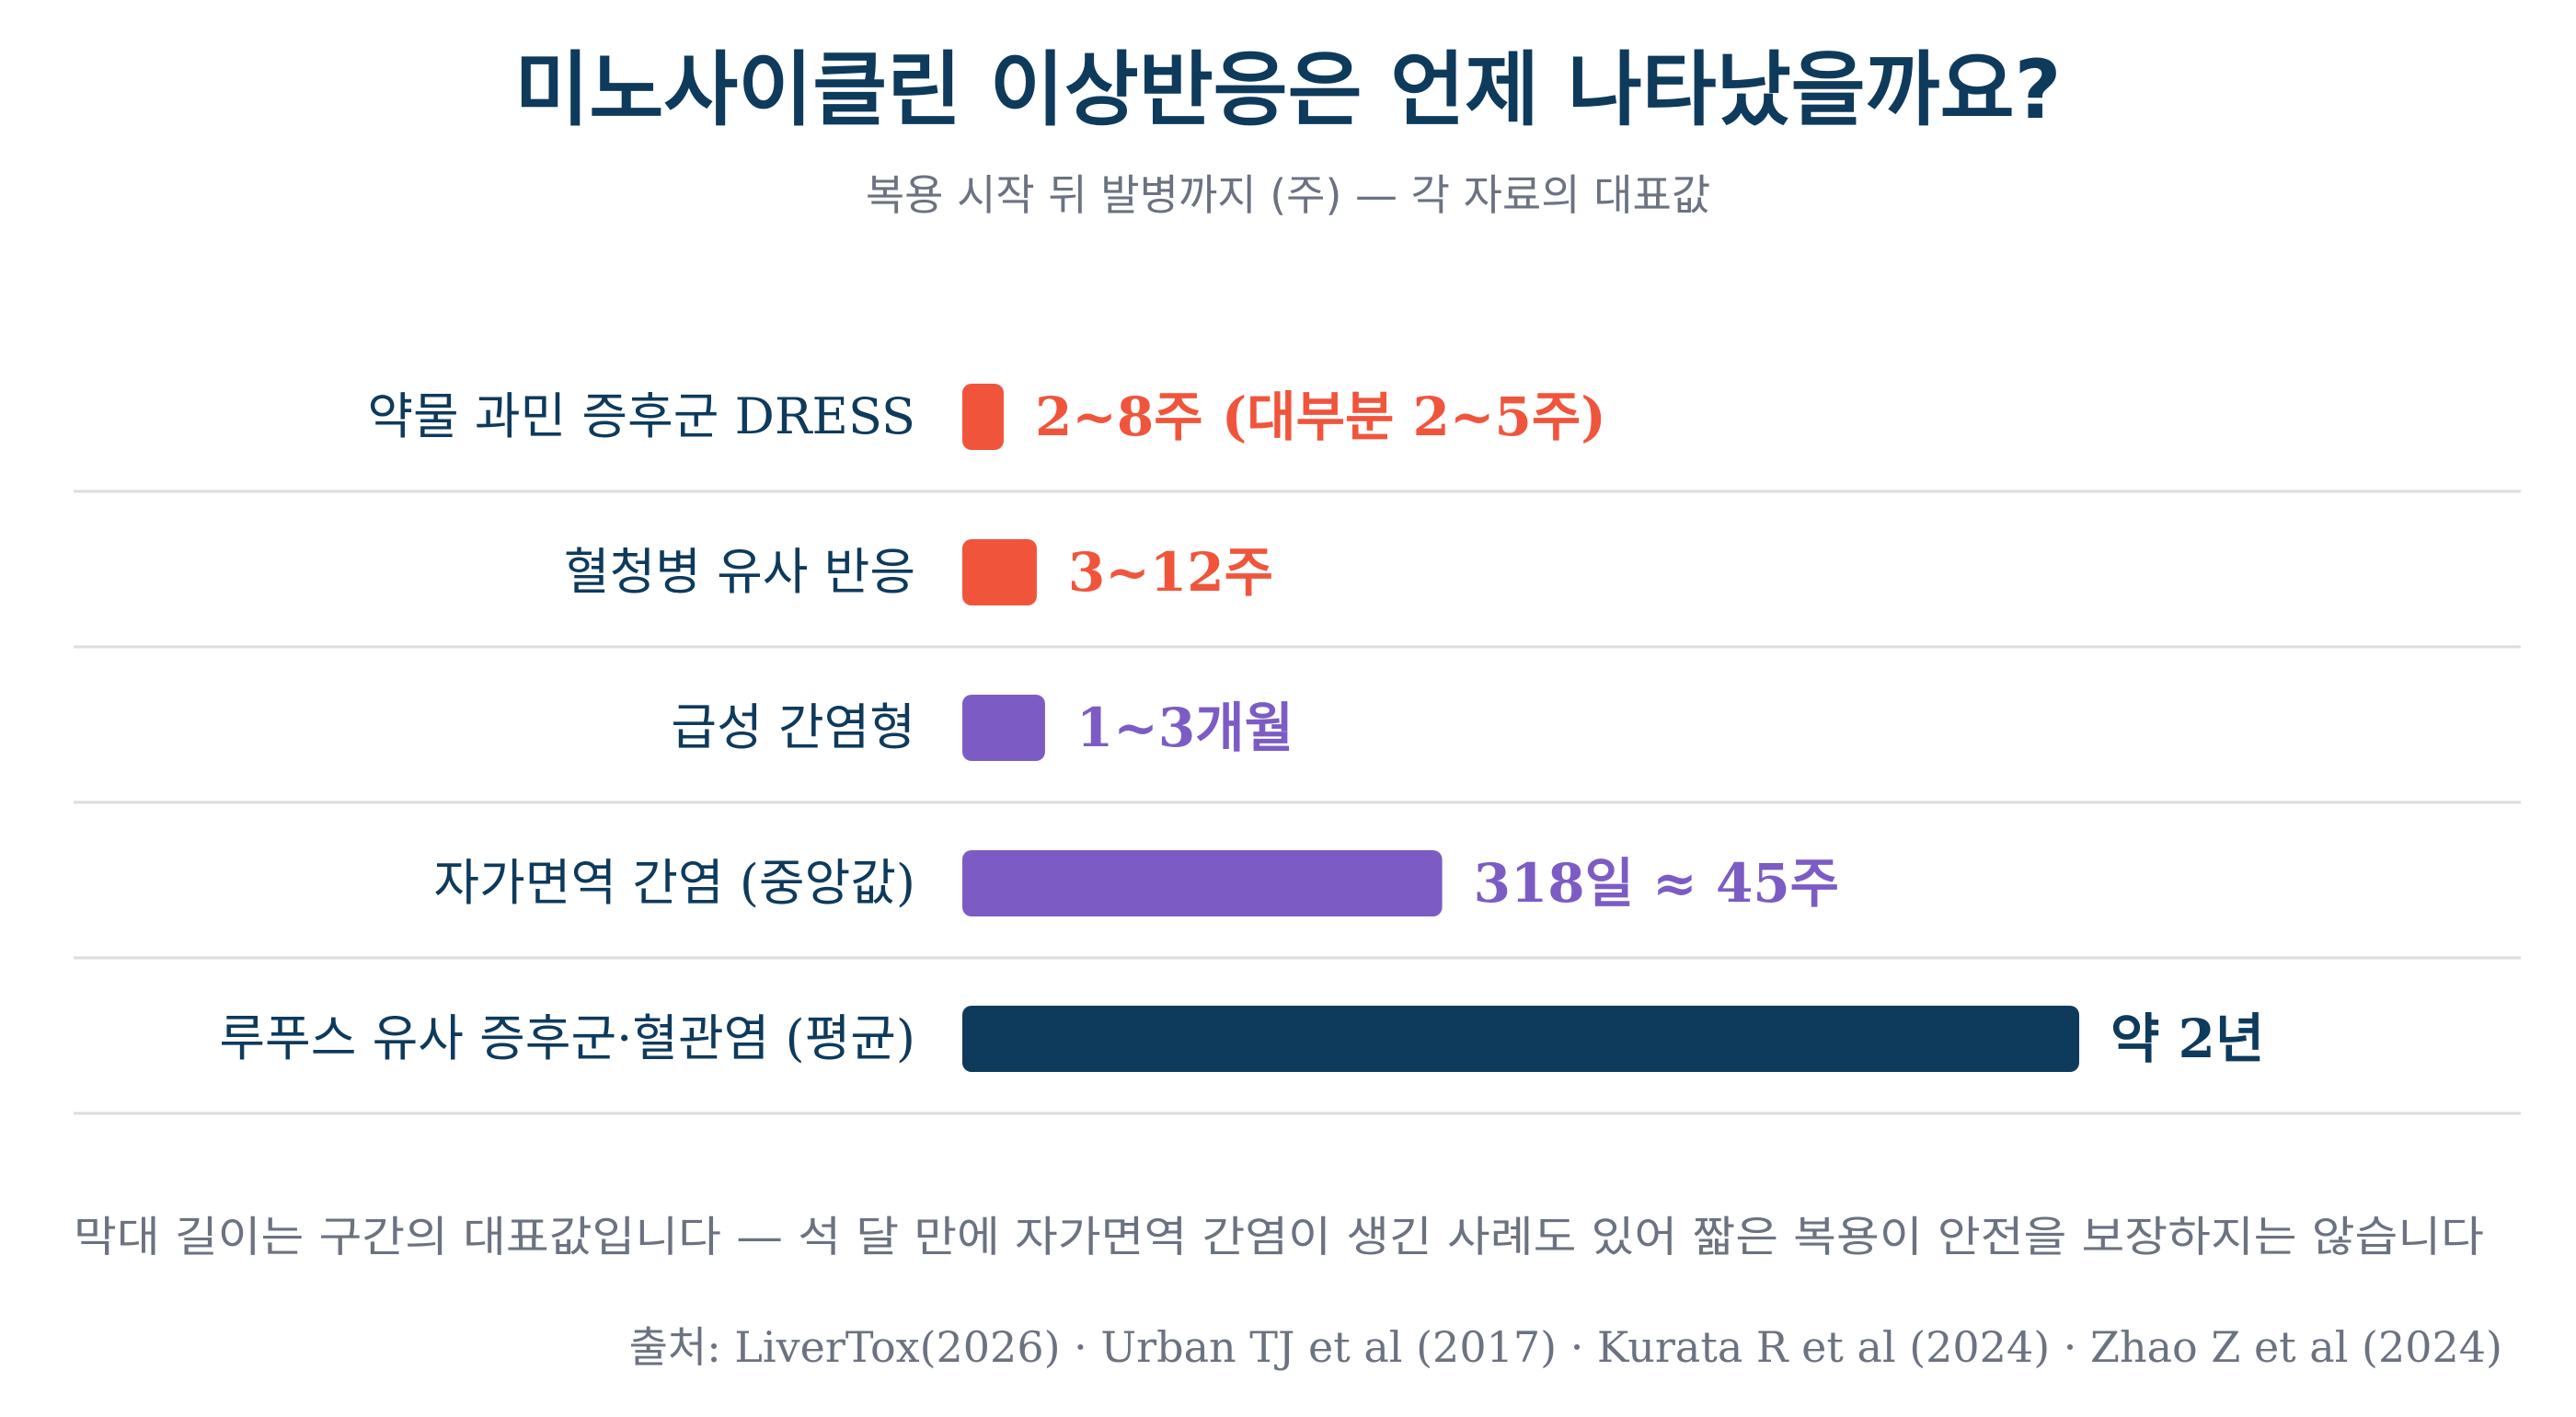 This screenshot has height=1417, width=2576. What do you see at coordinates (1657, 884) in the screenshot?
I see `value-label: 318일 ≈ 45주` at bounding box center [1657, 884].